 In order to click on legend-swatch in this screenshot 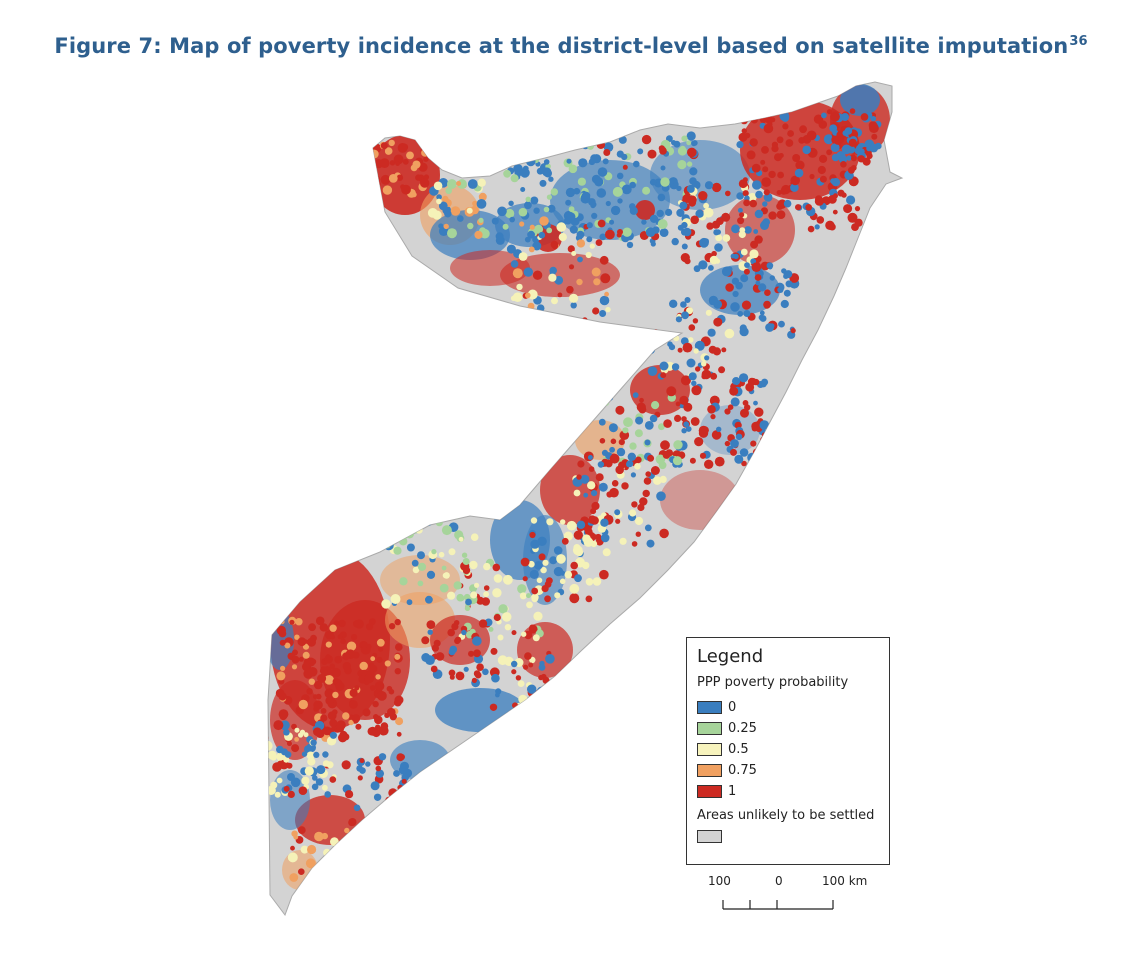, I will do `click(709, 791)`.